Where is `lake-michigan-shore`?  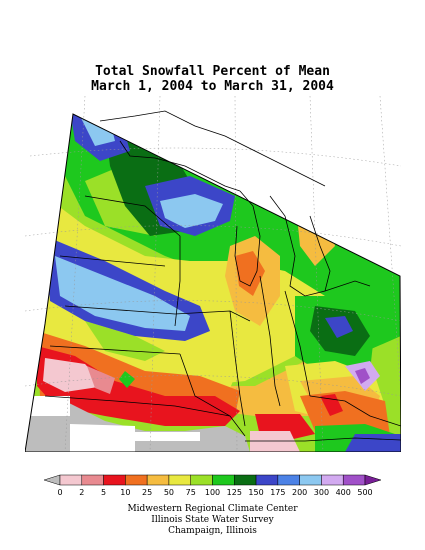 lake-michigan-shore is located at coordinates (247, 238).